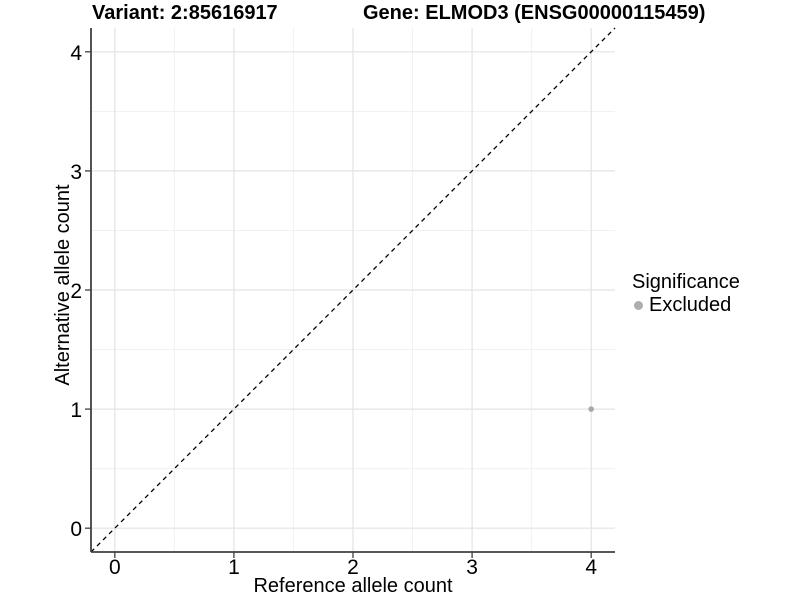  Describe the element at coordinates (472, 567) in the screenshot. I see `x-tick-label: 3` at that location.